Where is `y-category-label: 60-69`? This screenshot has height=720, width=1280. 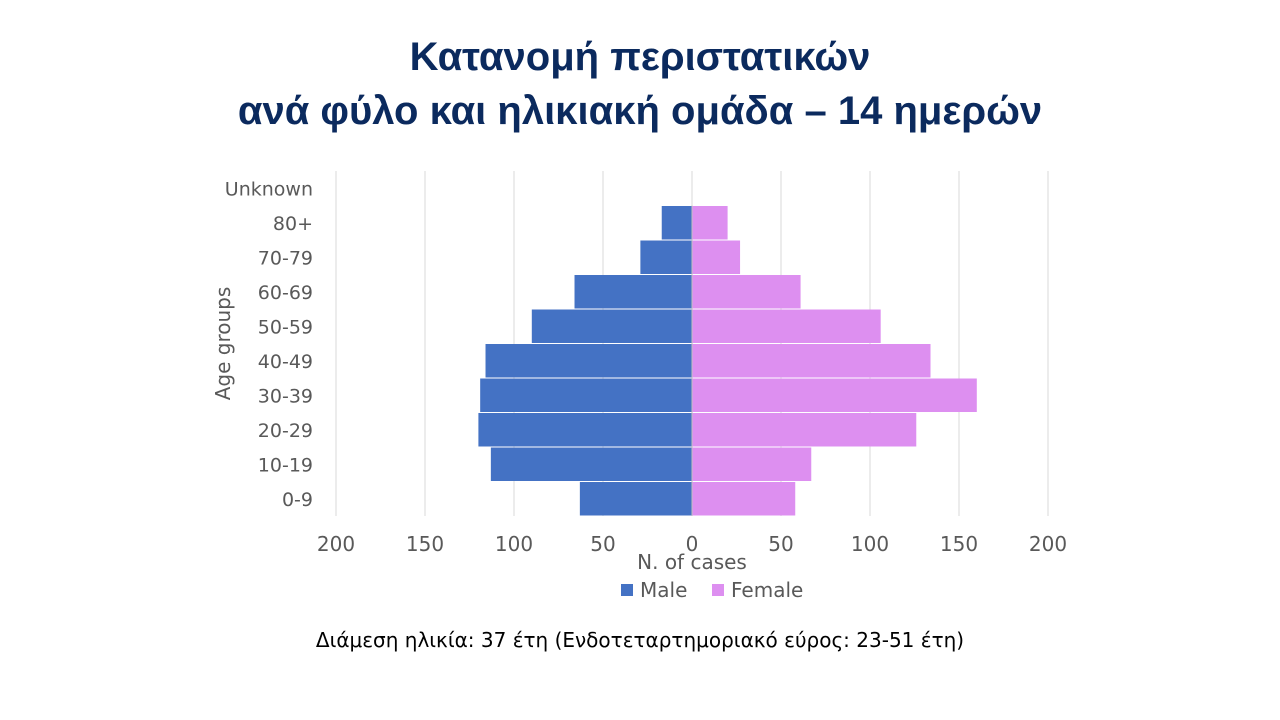
y-category-label: 60-69 is located at coordinates (285, 293).